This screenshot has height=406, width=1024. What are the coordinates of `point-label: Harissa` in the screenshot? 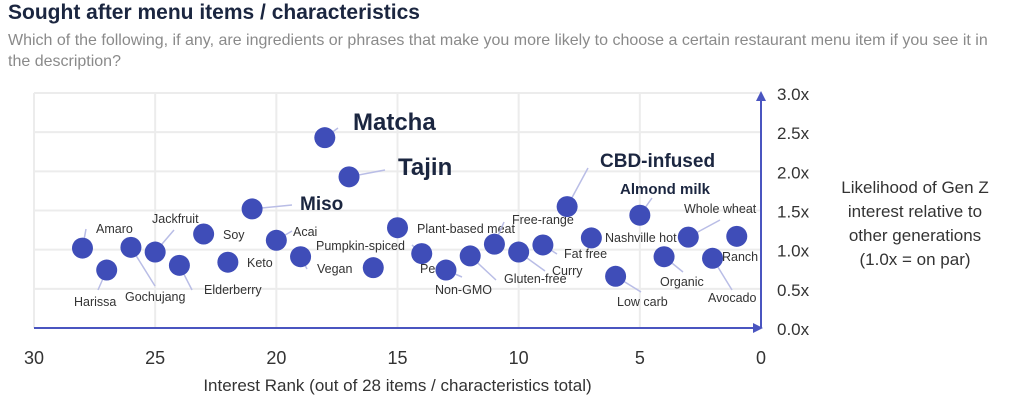 It's located at (95, 302).